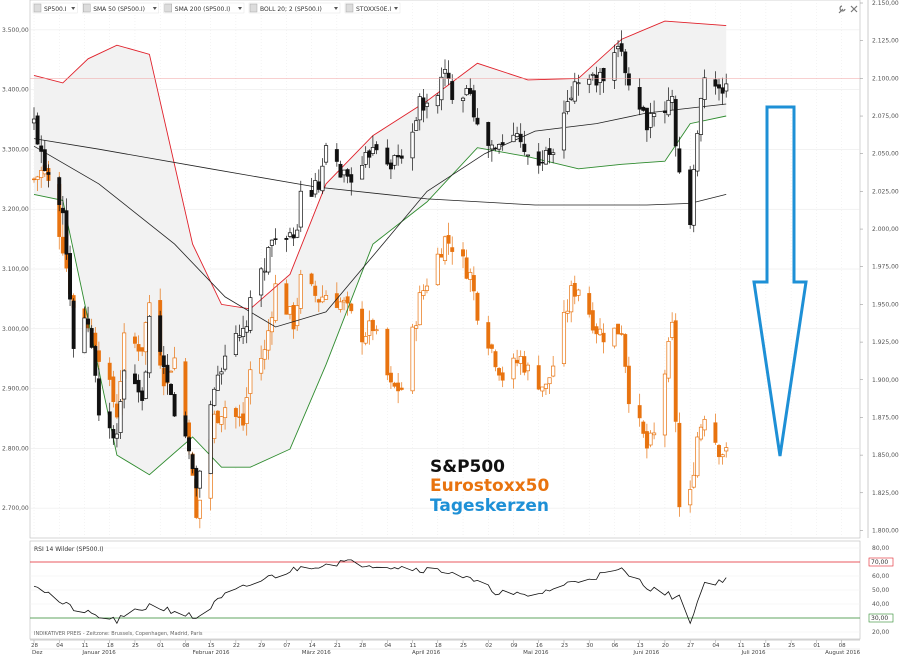 The image size is (900, 655). Describe the element at coordinates (539, 646) in the screenshot. I see `x-day-label: 16` at that location.